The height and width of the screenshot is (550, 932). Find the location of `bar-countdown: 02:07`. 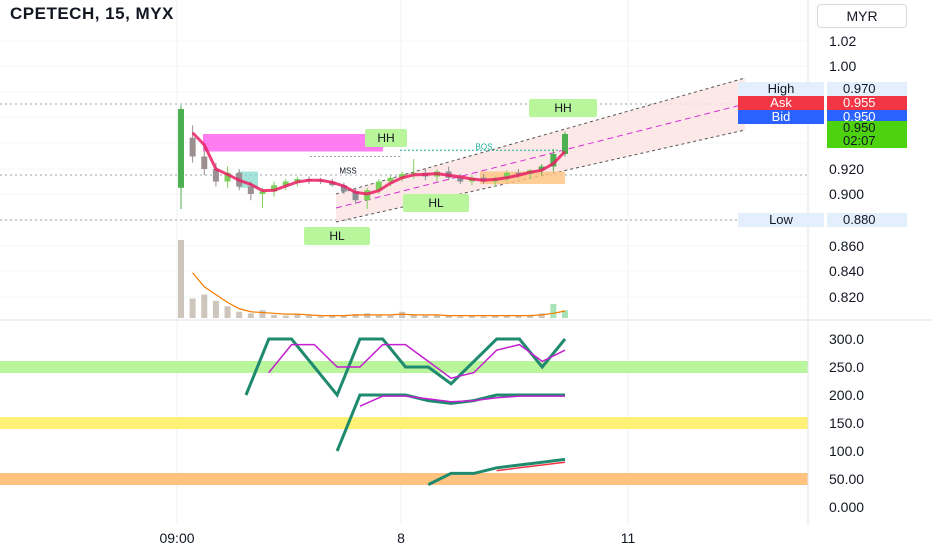

bar-countdown: 02:07 is located at coordinates (867, 141).